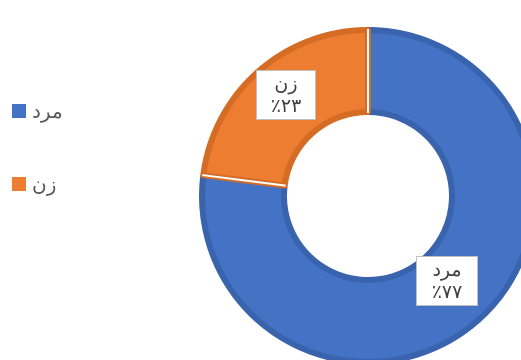 This screenshot has width=521, height=360. I want to click on data-label-female: زن ٪۲۳, so click(286, 95).